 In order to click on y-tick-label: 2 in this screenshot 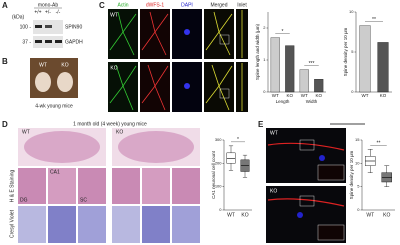, I will do `click(264, 27)`.